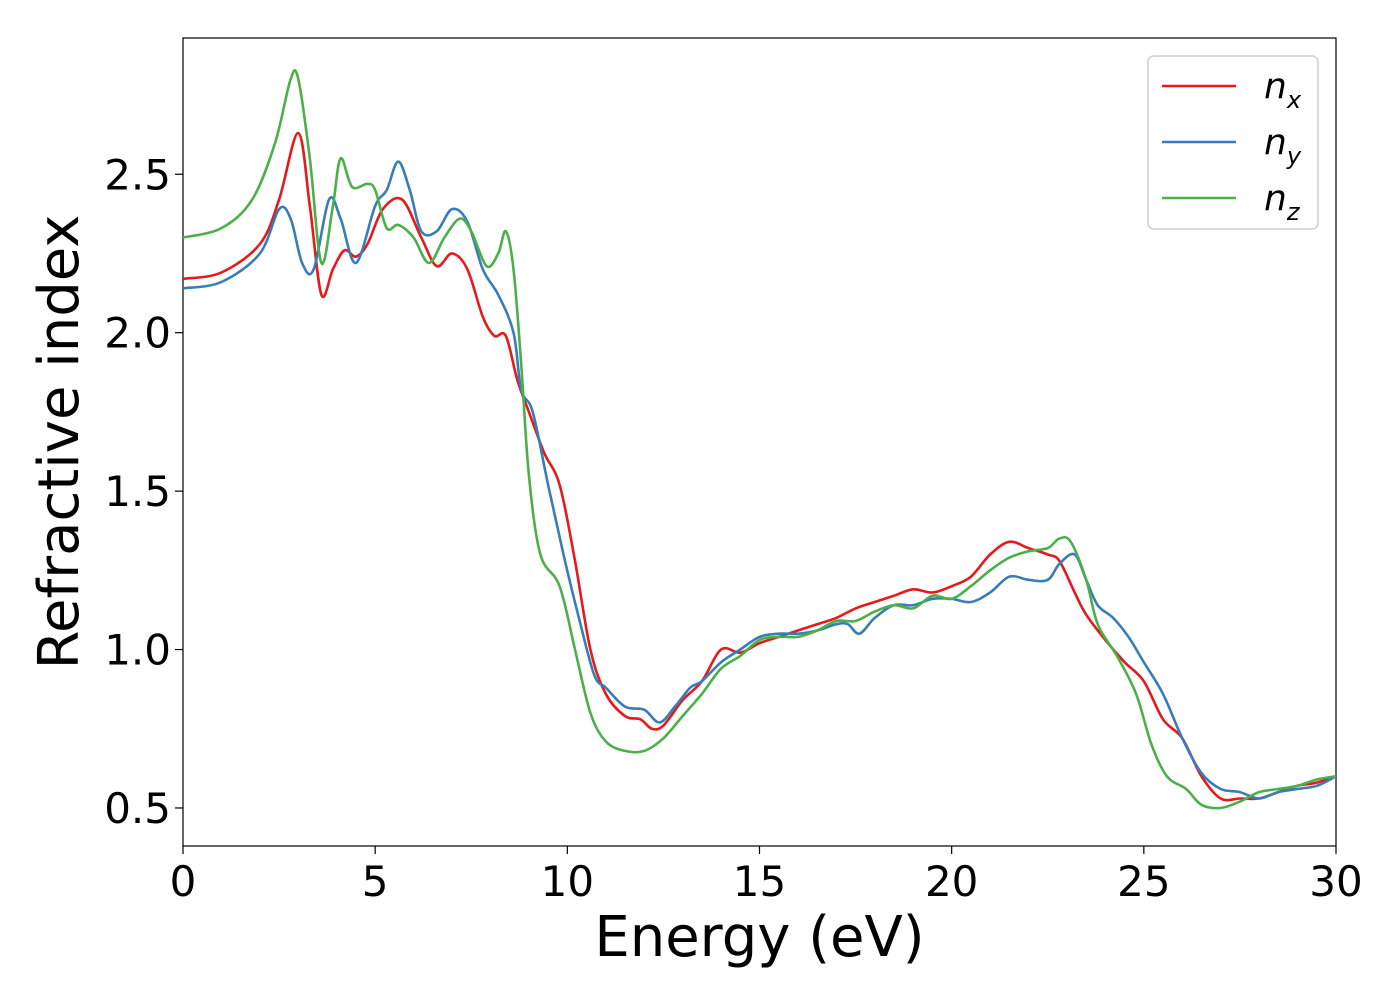  I want to click on x-axis-ticks: 0 5 10 15 20 25 30, so click(766, 876).